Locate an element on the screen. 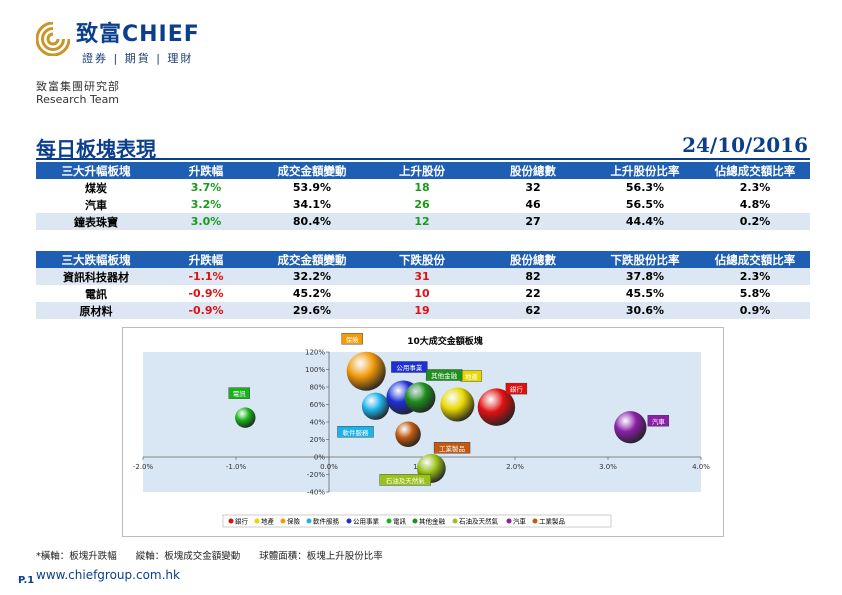 The height and width of the screenshot is (595, 842). advancers: 18 is located at coordinates (422, 187).